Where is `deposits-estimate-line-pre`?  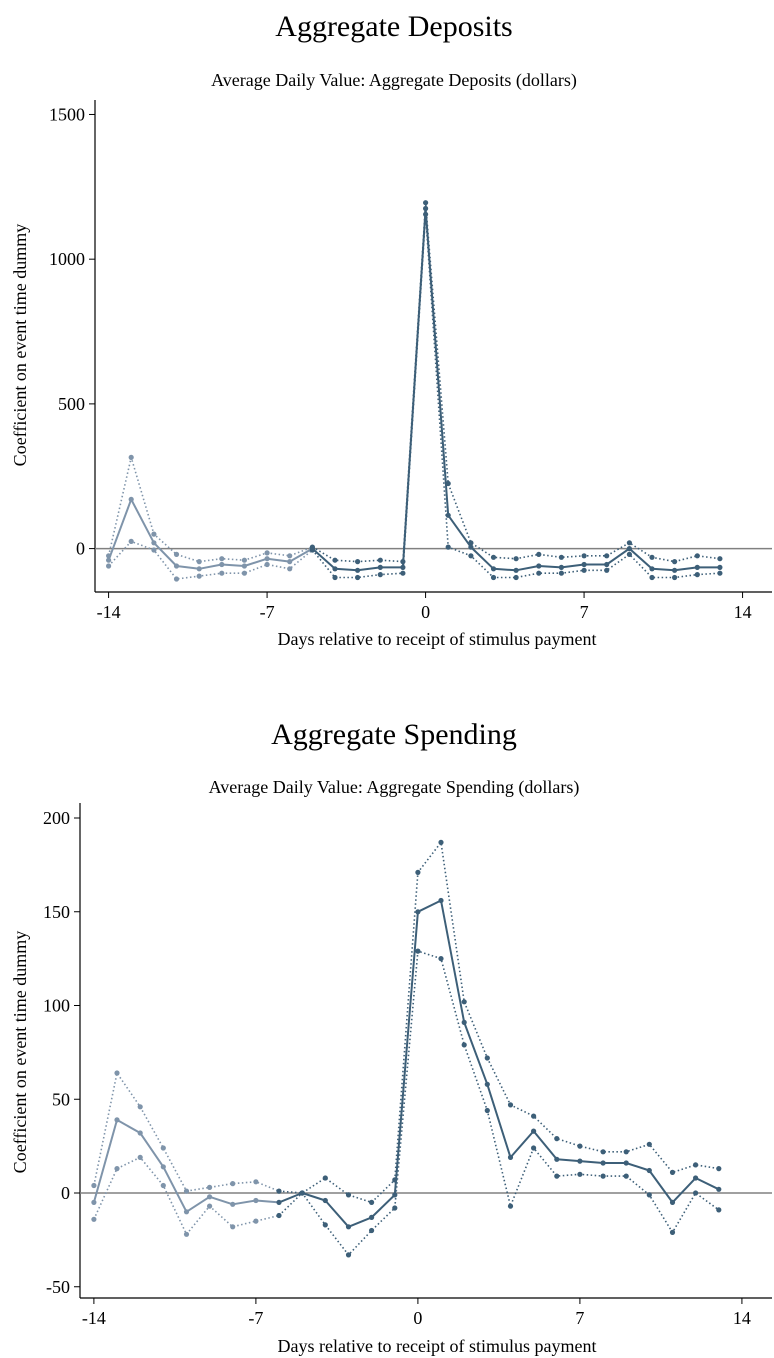 deposits-estimate-line-pre is located at coordinates (210, 534).